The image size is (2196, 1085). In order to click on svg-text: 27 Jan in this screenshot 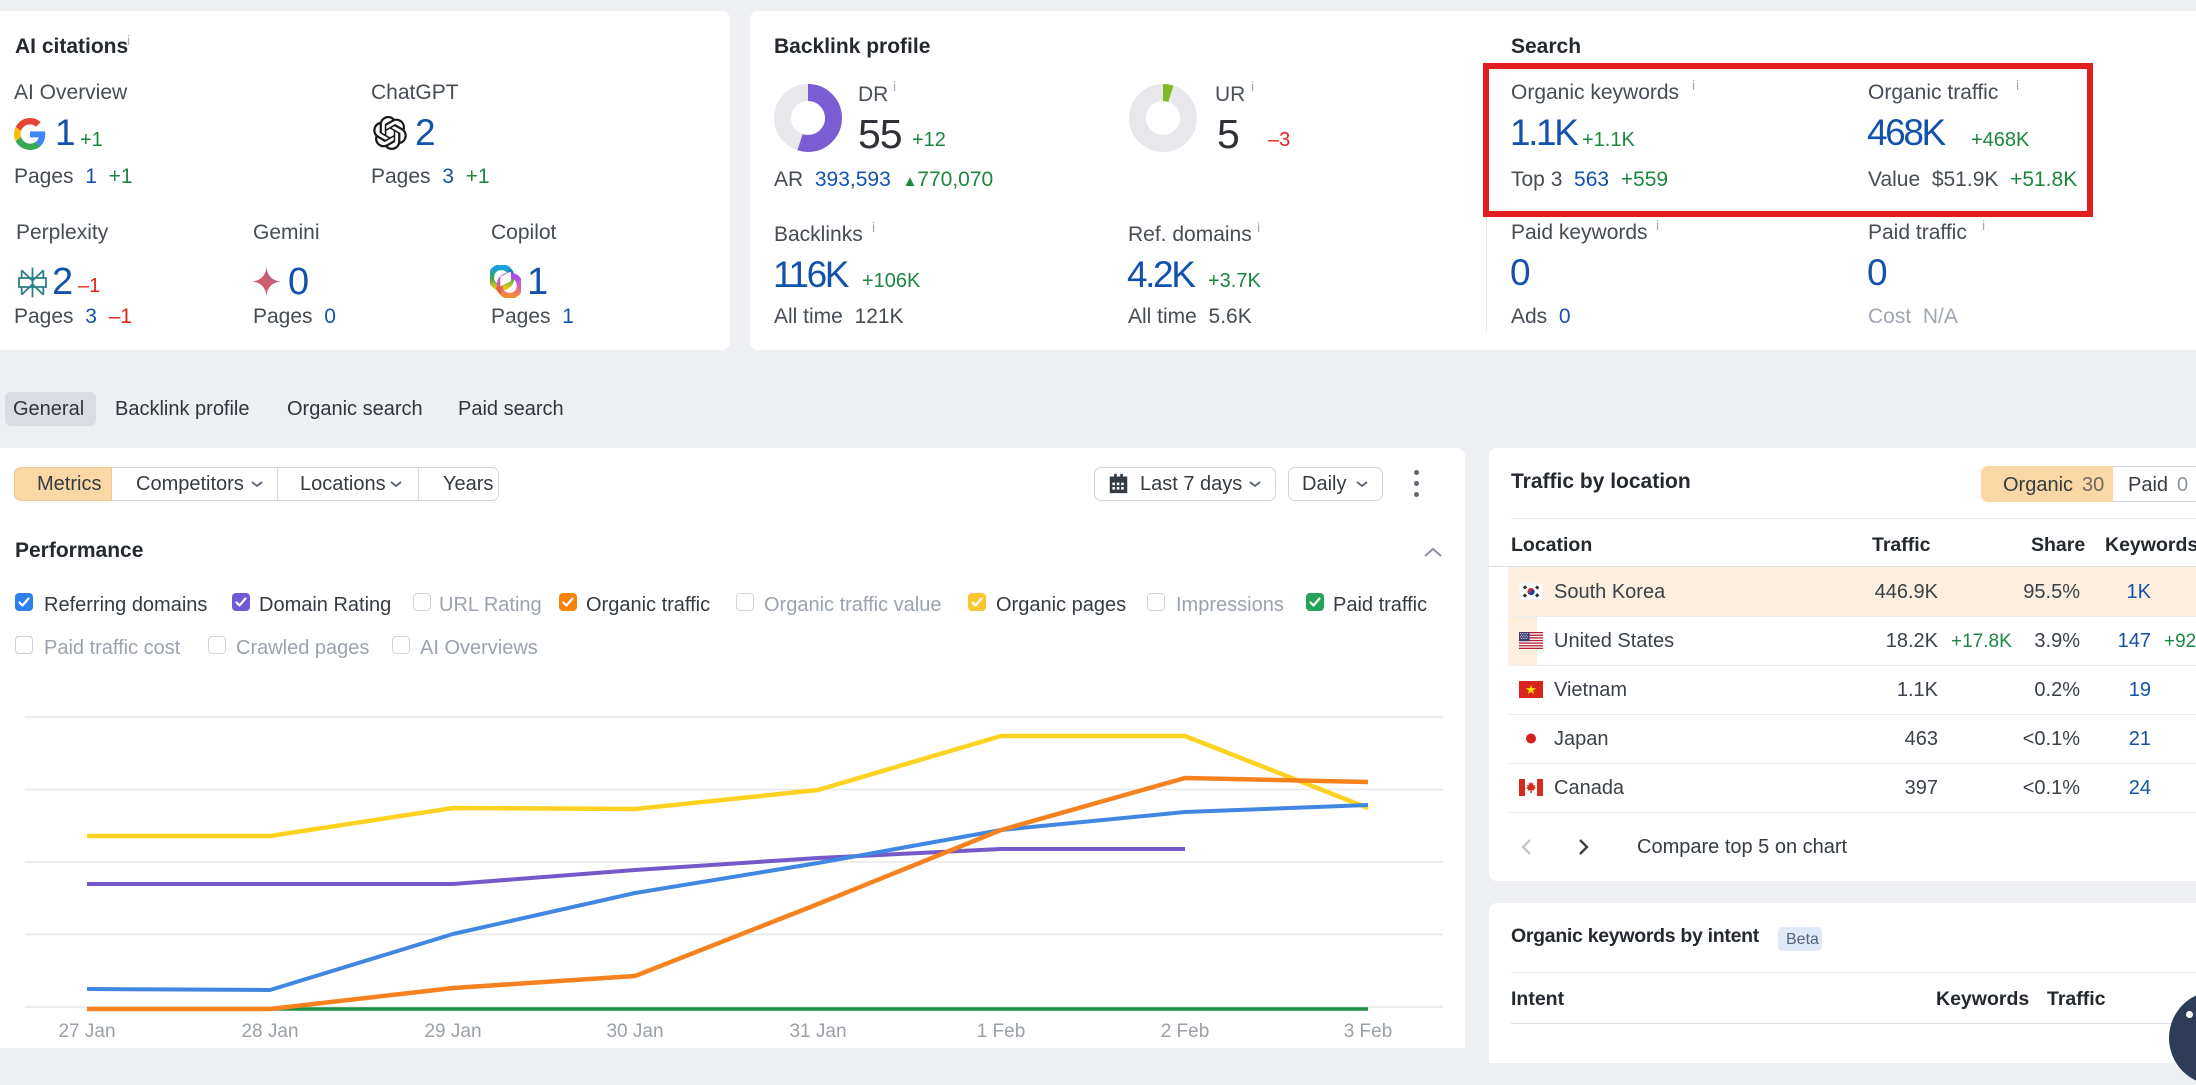, I will do `click(86, 1031)`.